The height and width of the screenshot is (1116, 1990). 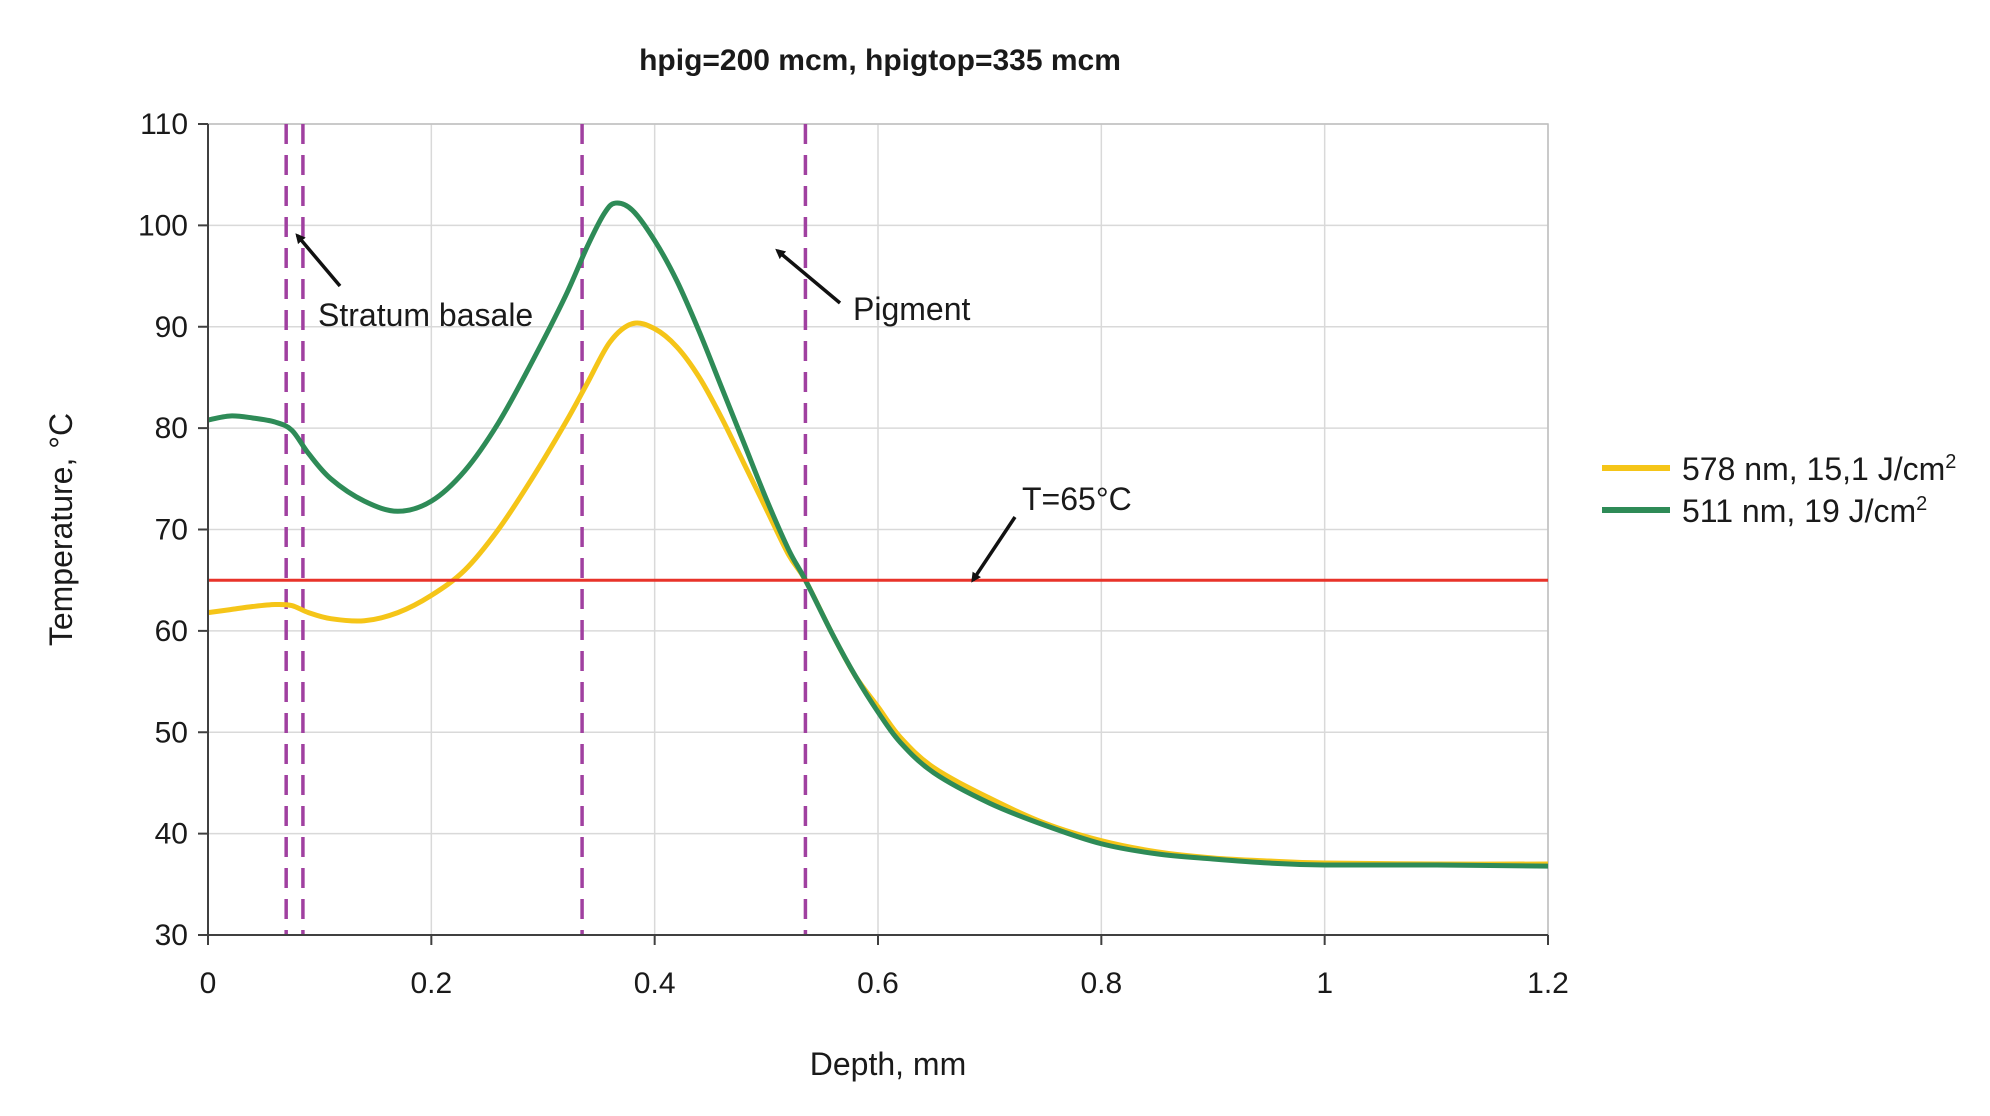 I want to click on x-axis-title: Depth, mm, so click(x=888, y=1064).